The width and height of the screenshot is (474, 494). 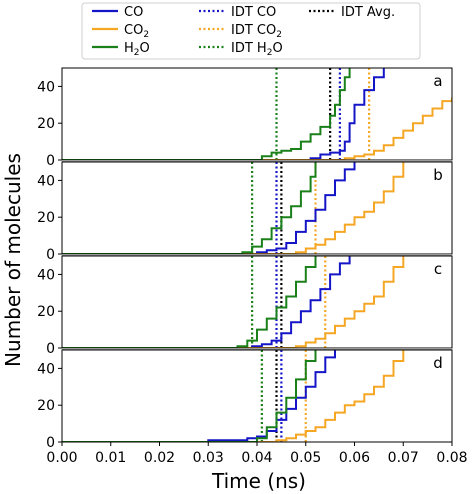 I want to click on legend-item-co2: CO2, so click(x=120, y=31).